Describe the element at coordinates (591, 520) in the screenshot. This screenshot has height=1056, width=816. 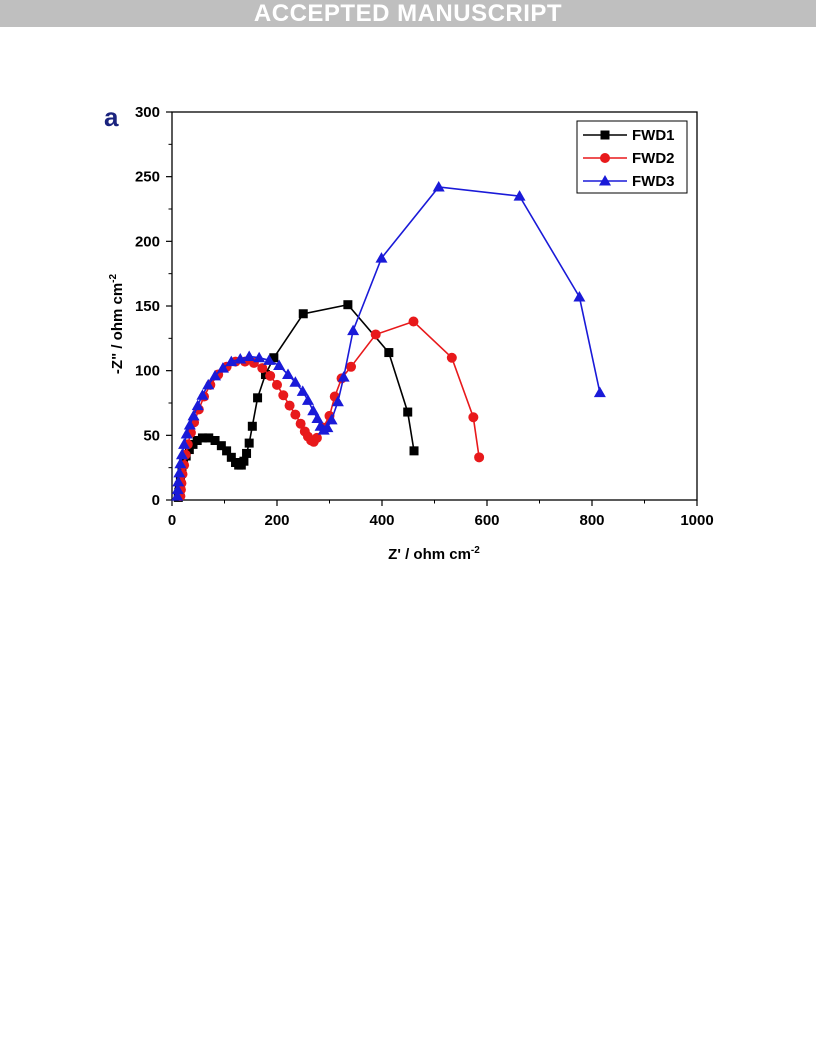
I see `x-tick-label: 800` at that location.